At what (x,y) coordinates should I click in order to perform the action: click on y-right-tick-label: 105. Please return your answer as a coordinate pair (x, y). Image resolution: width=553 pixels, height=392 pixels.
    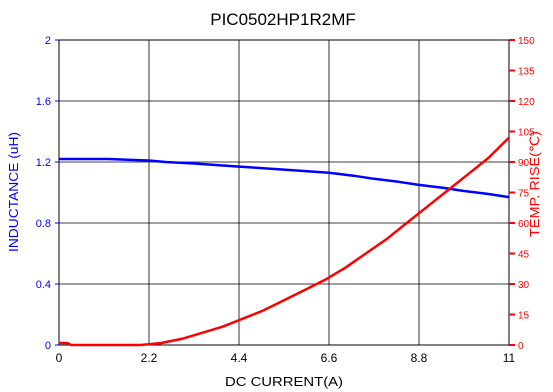
    Looking at the image, I should click on (526, 133).